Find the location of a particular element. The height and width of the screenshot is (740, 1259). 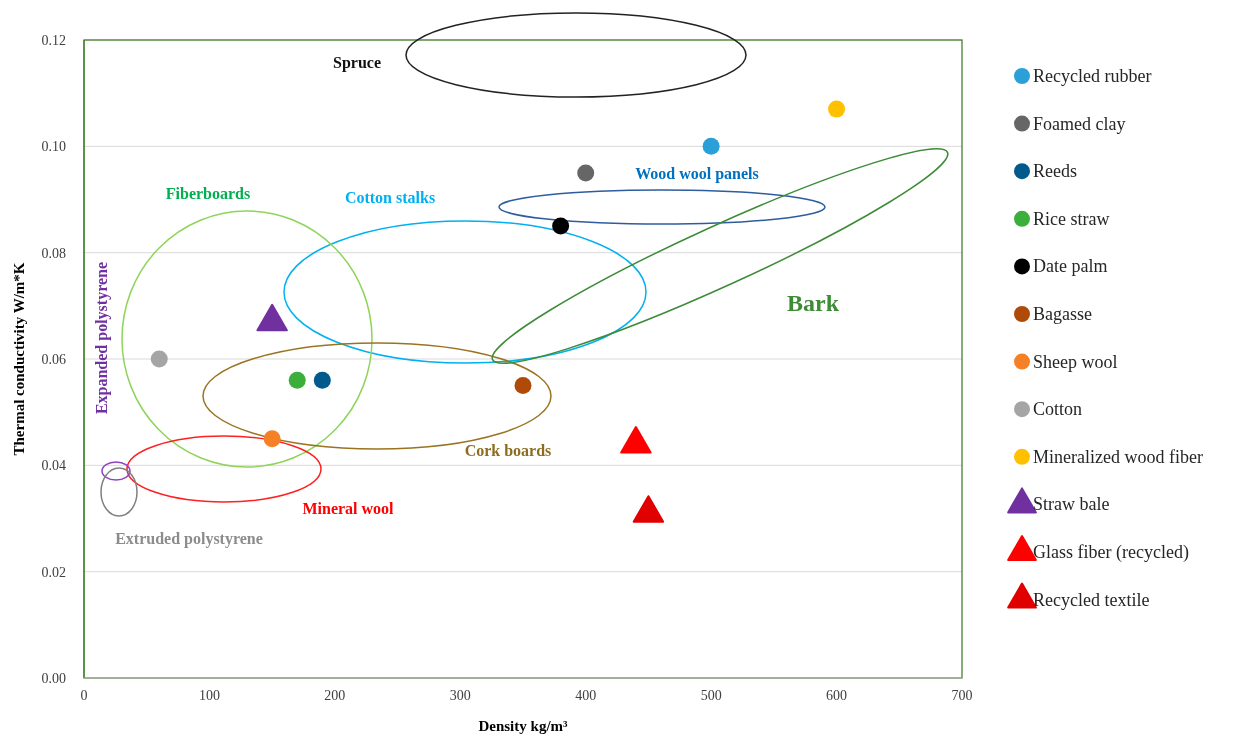

annotation: Mineral wool is located at coordinates (348, 508).